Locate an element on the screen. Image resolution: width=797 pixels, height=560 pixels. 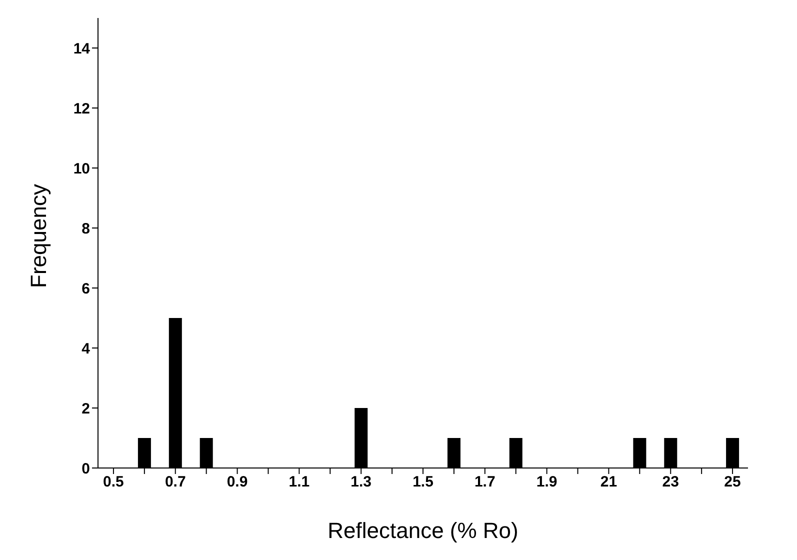
y-tick-label: 0 is located at coordinates (86, 469).